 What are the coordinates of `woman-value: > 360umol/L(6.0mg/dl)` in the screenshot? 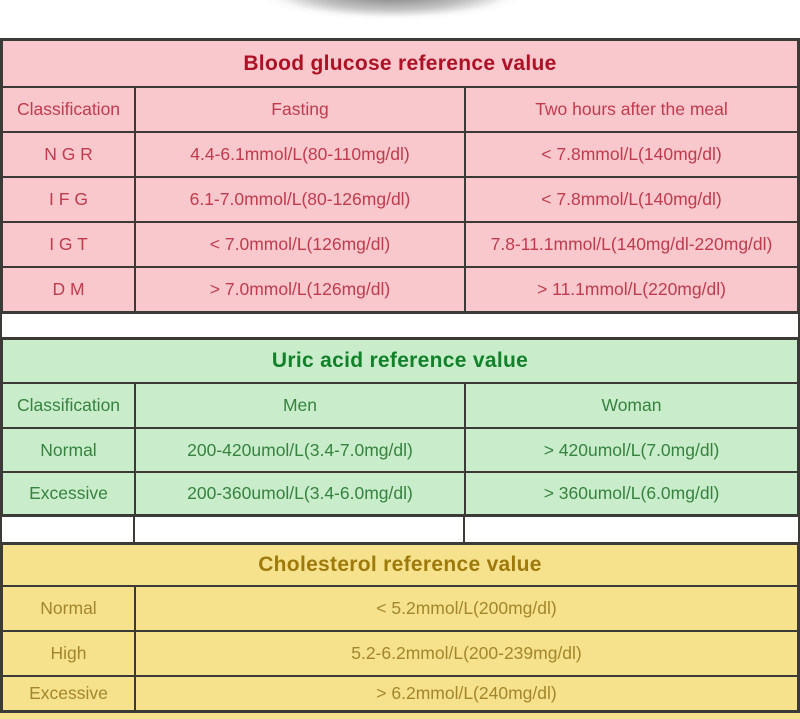 It's located at (630, 493).